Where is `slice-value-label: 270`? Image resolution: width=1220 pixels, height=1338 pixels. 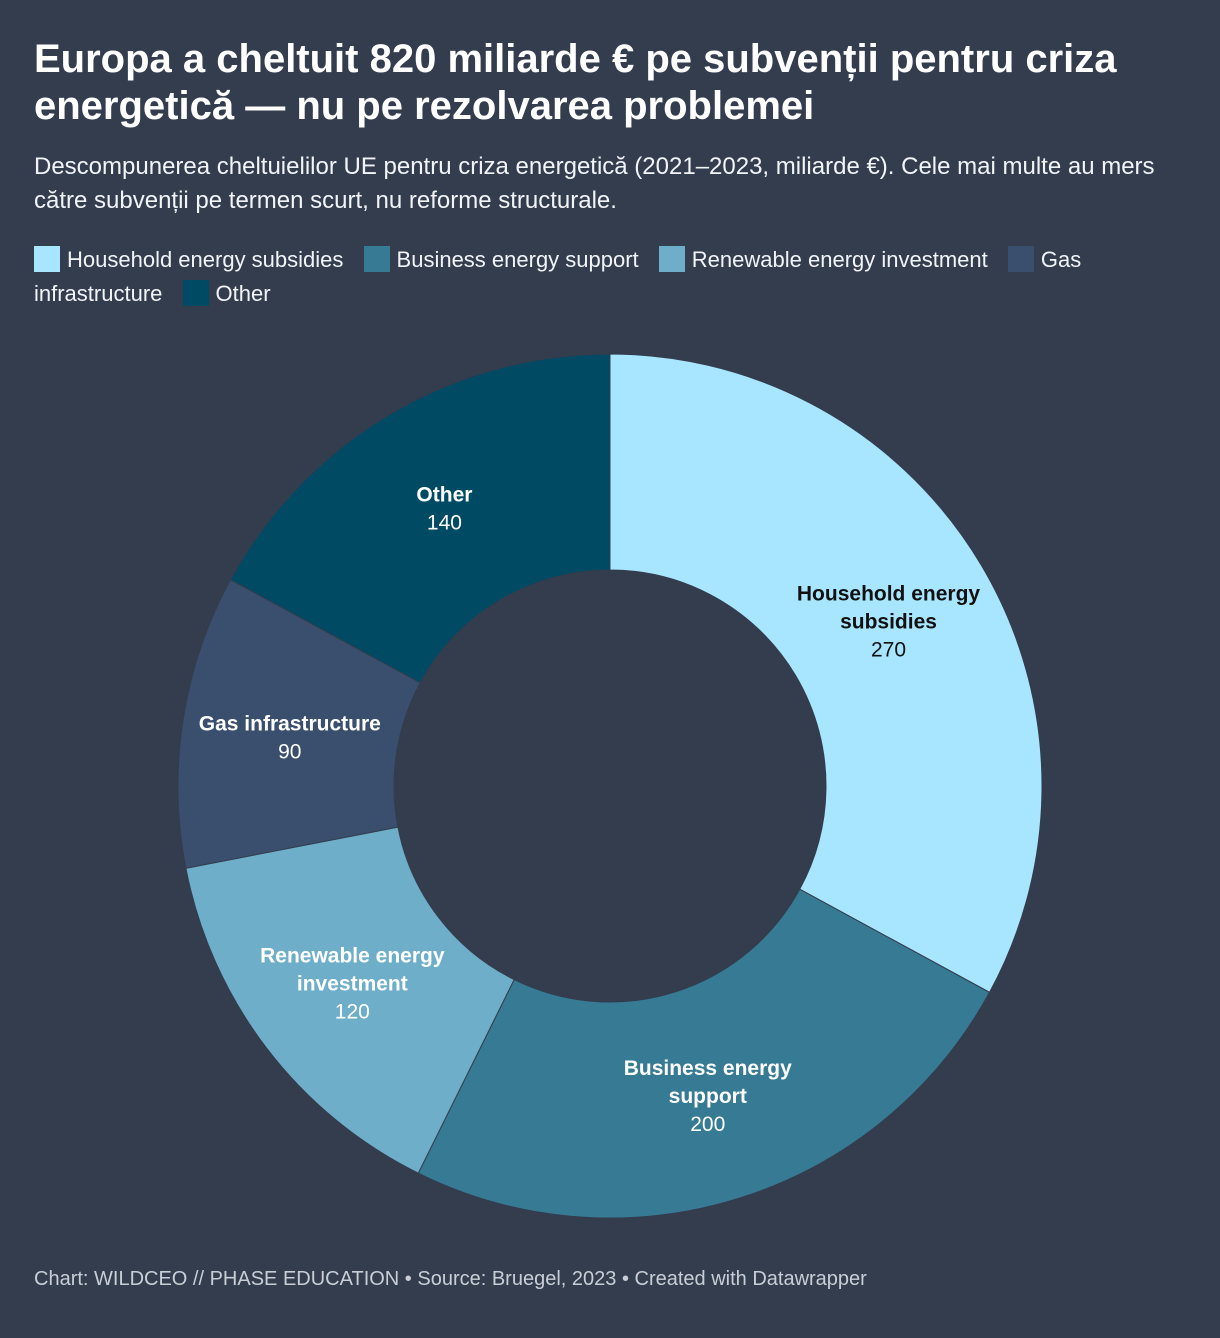 slice-value-label: 270 is located at coordinates (888, 649).